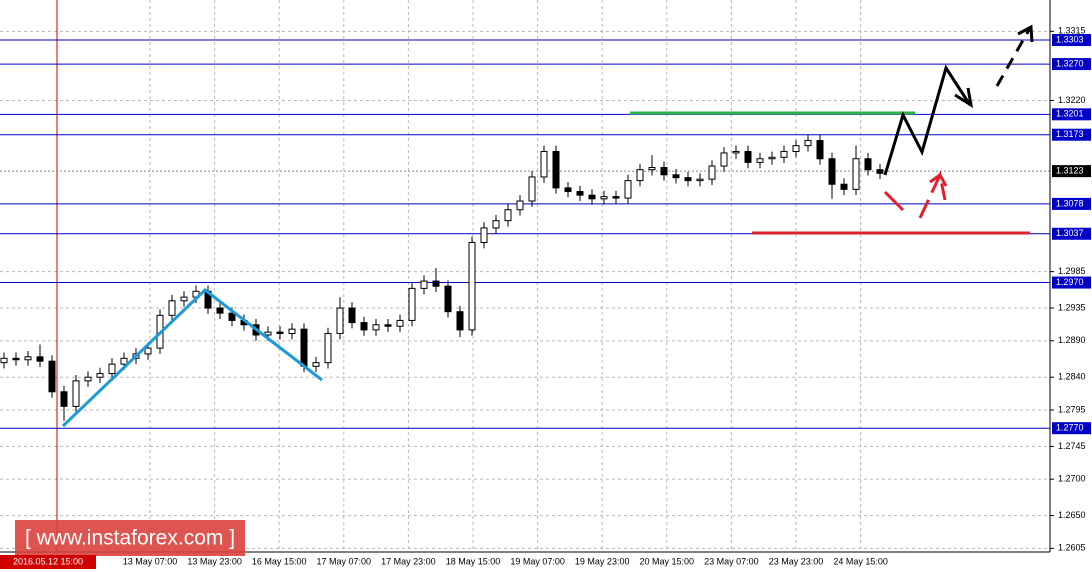 This screenshot has height=572, width=1092. I want to click on crosshair-box, so click(48, 562).